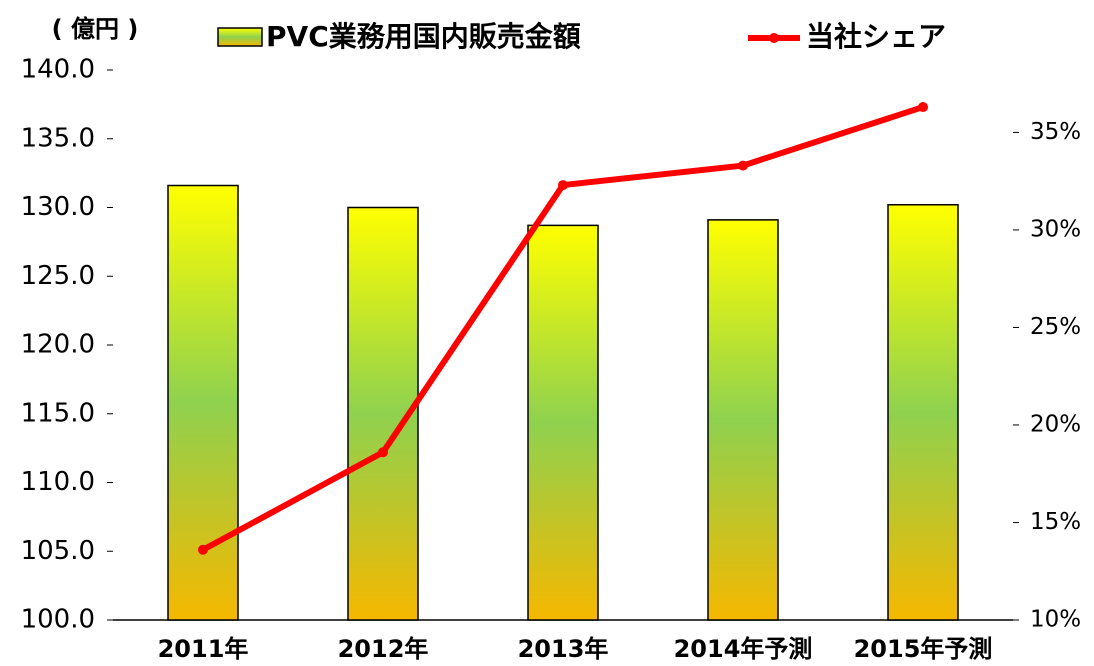 This screenshot has width=1094, height=666. Describe the element at coordinates (923, 649) in the screenshot. I see `x-tick-label: 2015年予測` at that location.